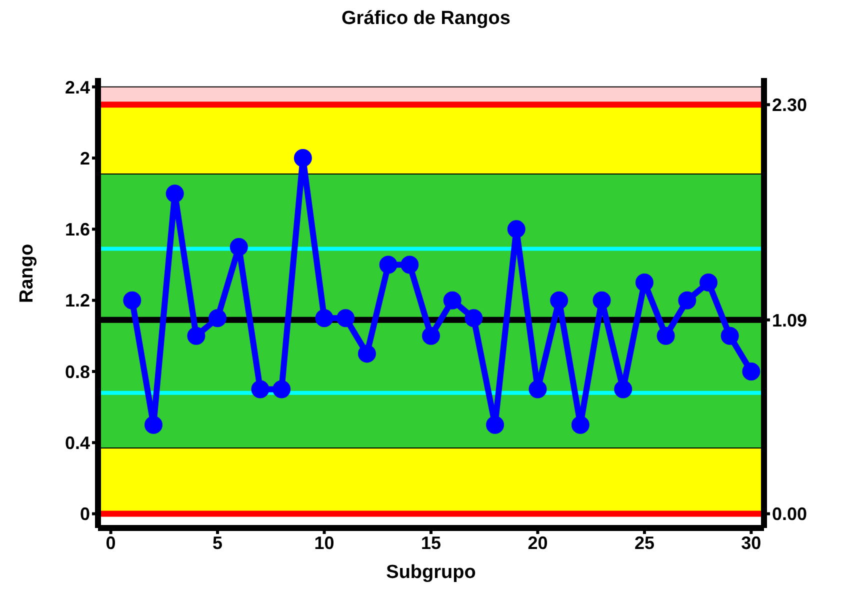  I want to click on chart-title: Gráfico de Rangos, so click(426, 19).